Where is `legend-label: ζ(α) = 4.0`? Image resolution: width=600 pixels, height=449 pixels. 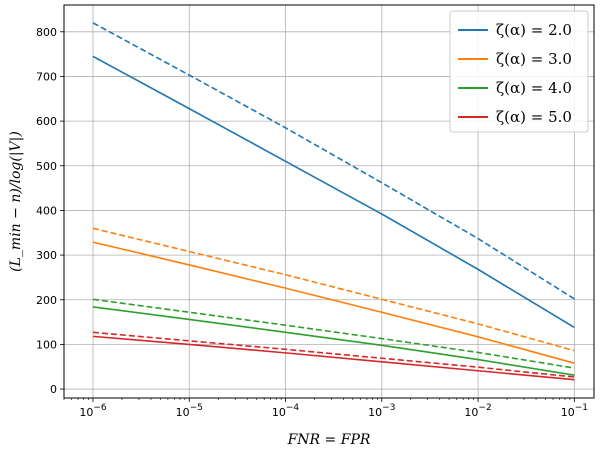 legend-label: ζ(α) = 4.0 is located at coordinates (534, 88).